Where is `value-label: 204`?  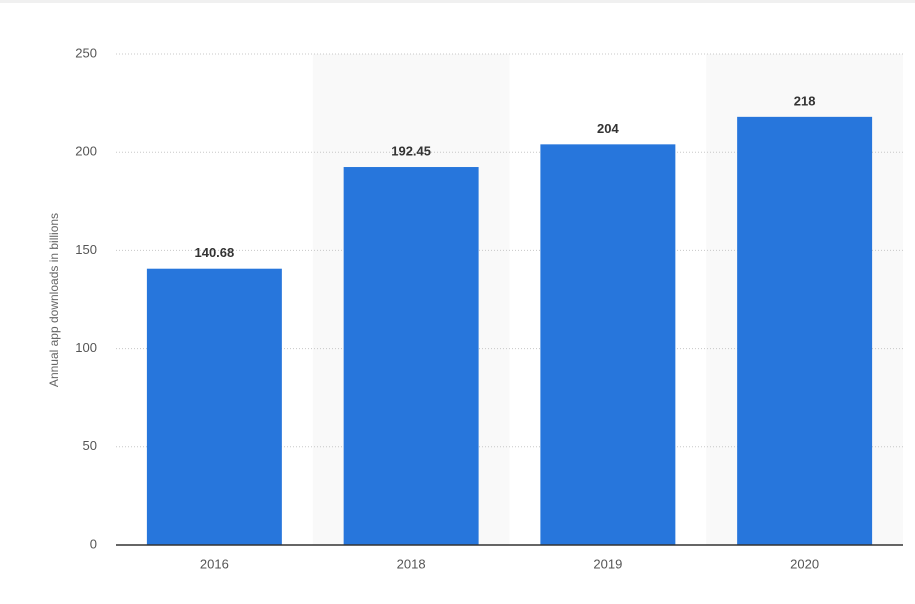 value-label: 204 is located at coordinates (608, 128).